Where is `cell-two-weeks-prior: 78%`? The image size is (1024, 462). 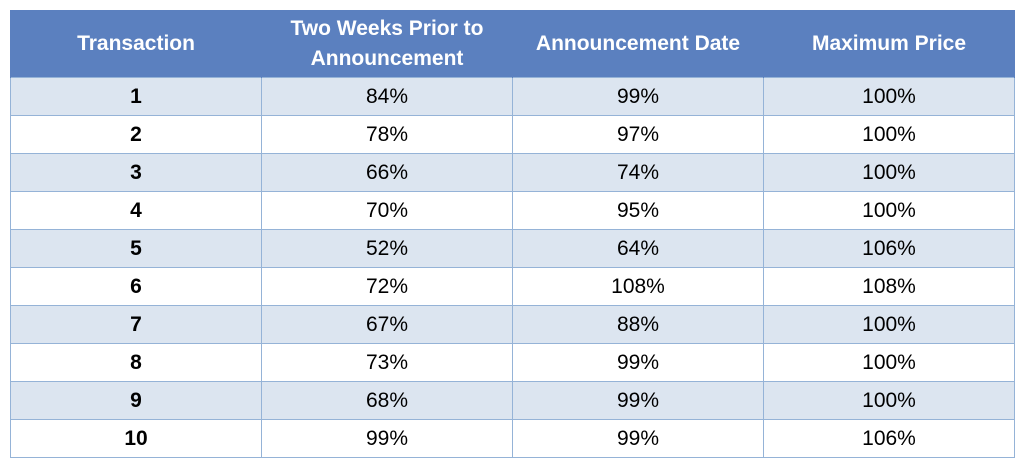 cell-two-weeks-prior: 78% is located at coordinates (387, 134).